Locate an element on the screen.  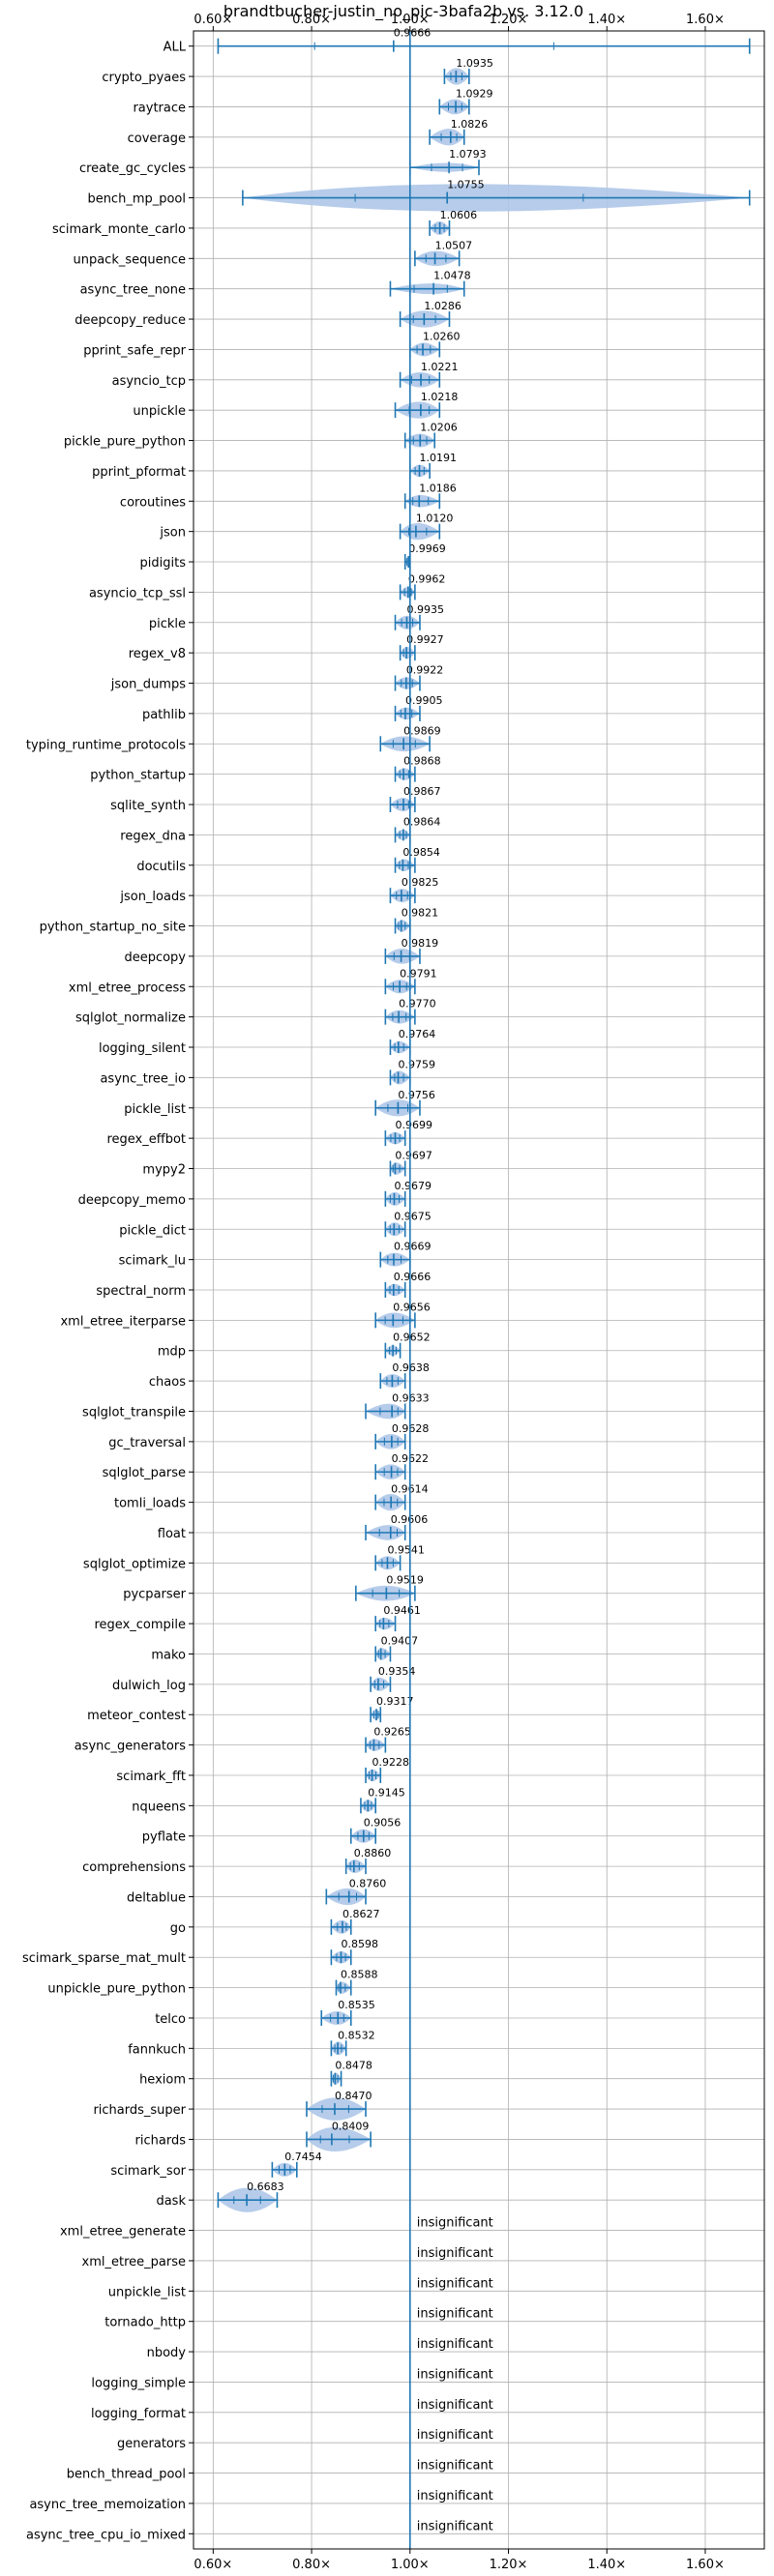
value-label: 0.8470 is located at coordinates (353, 2096).